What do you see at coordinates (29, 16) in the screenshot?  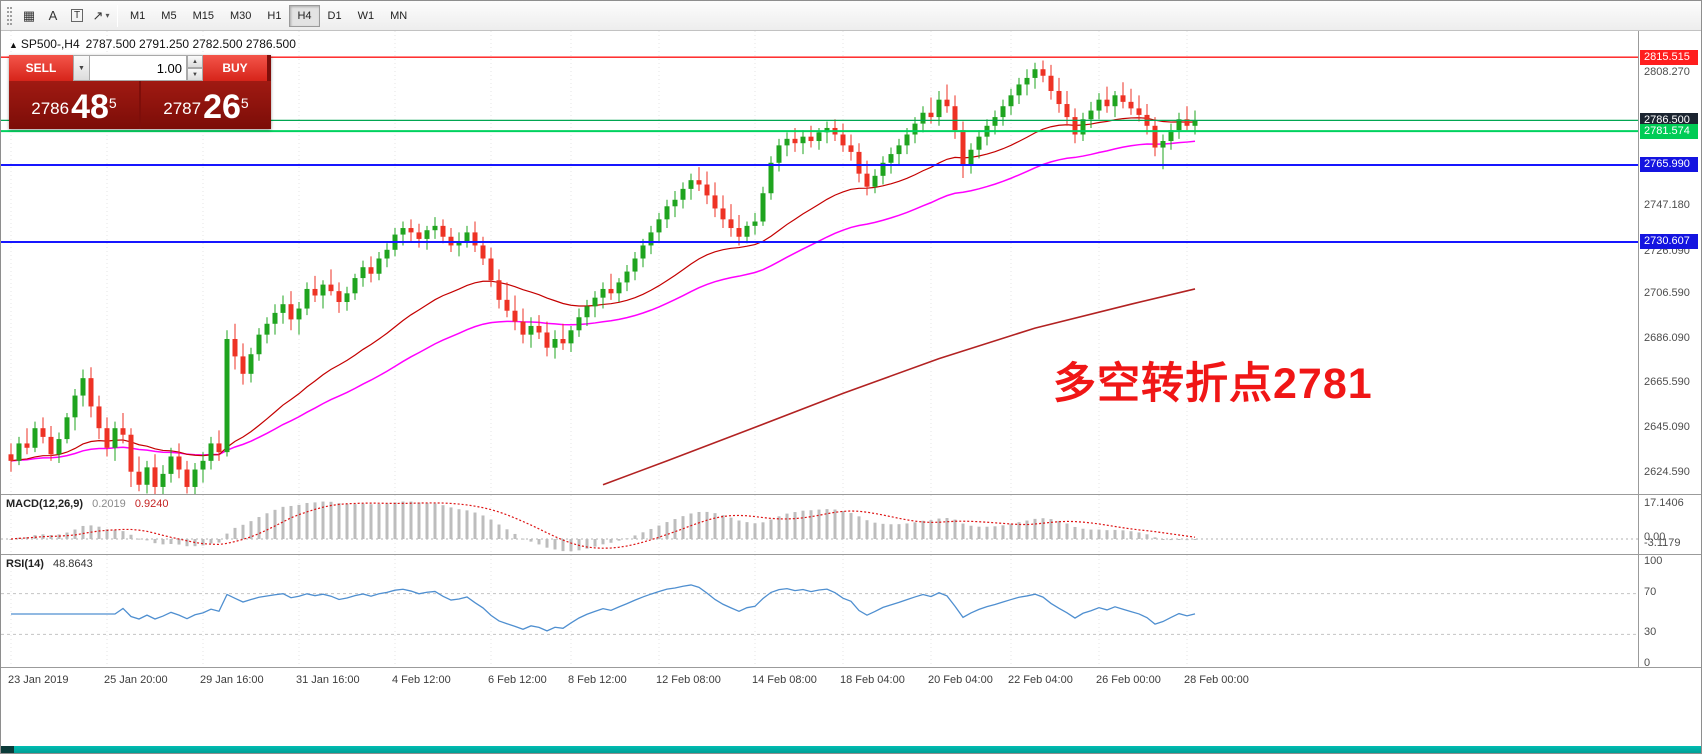 I see `grid-tool-icon: ▦` at bounding box center [29, 16].